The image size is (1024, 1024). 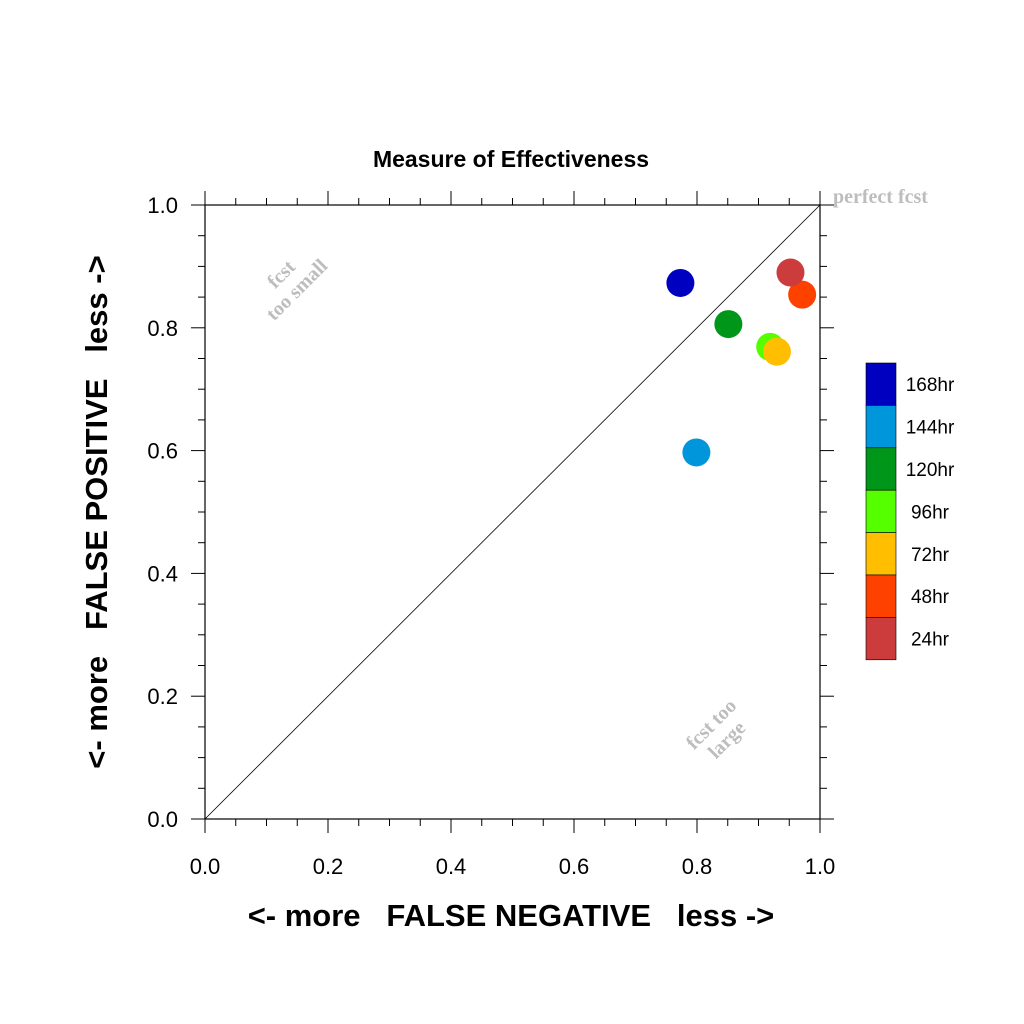 I want to click on legend-swatch-72hr, so click(x=881, y=554).